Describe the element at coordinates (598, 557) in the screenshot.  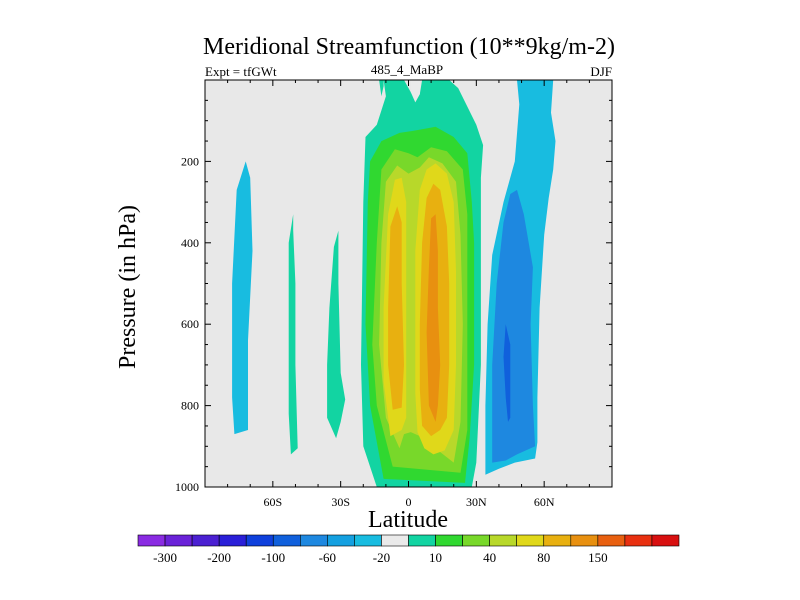
I see `colorbar-label: 150` at that location.